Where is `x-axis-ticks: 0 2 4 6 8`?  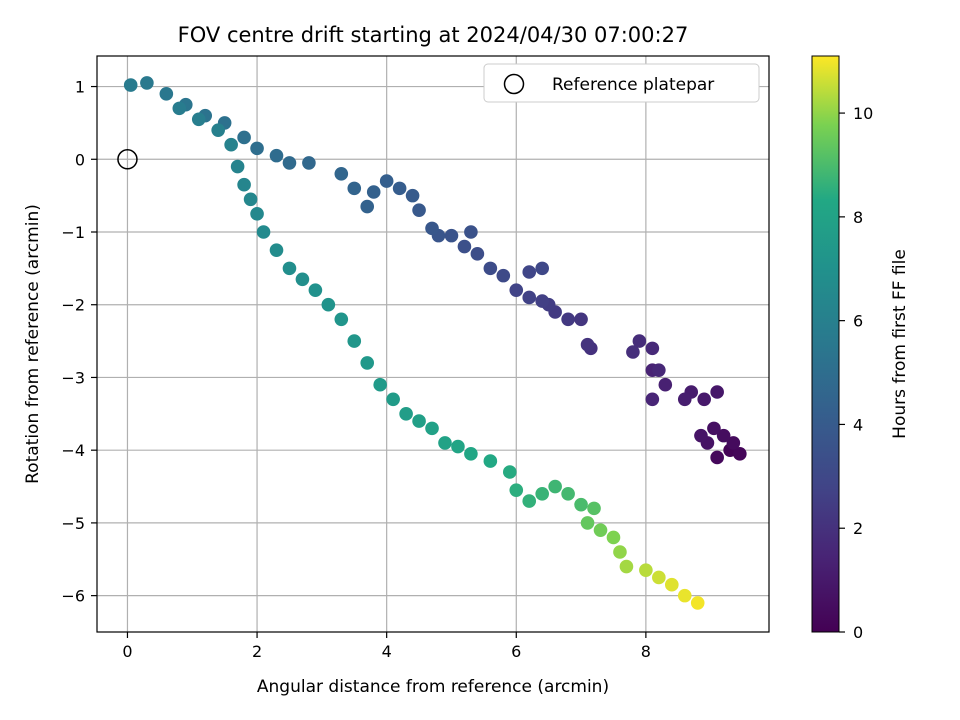
x-axis-ticks: 0 2 4 6 8 is located at coordinates (386, 646).